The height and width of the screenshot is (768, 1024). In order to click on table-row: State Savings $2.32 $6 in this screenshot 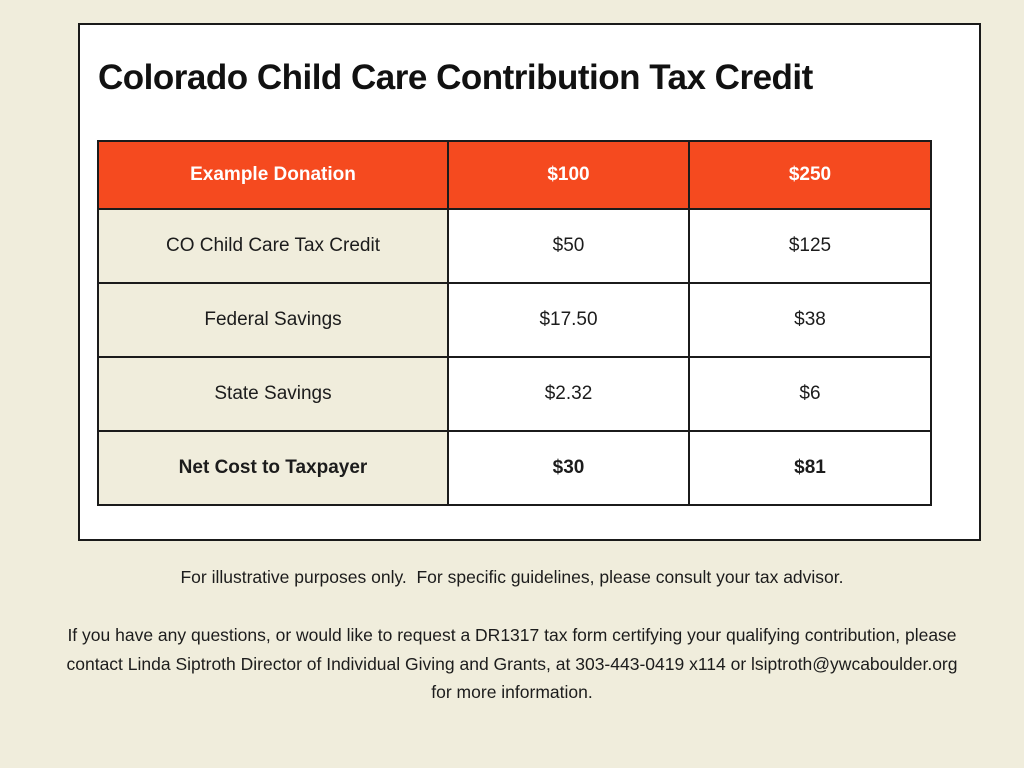, I will do `click(514, 394)`.